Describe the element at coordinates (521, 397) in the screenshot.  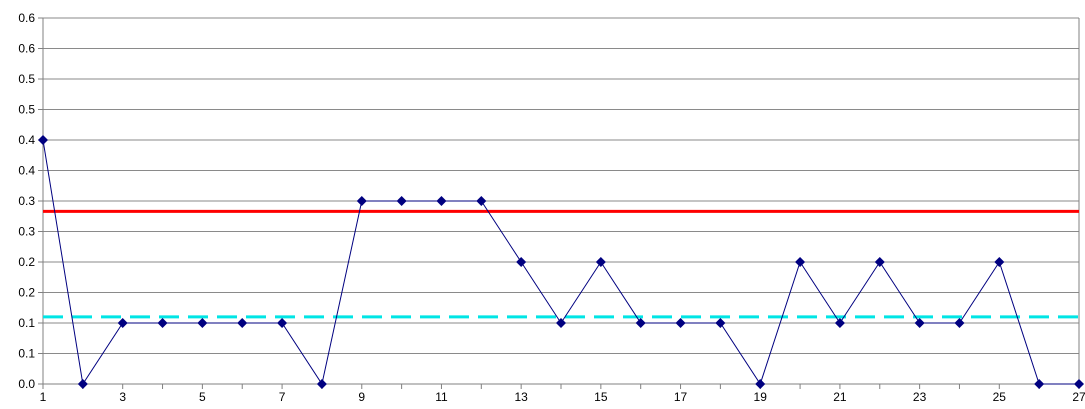
I see `x-tick-label: 13` at that location.